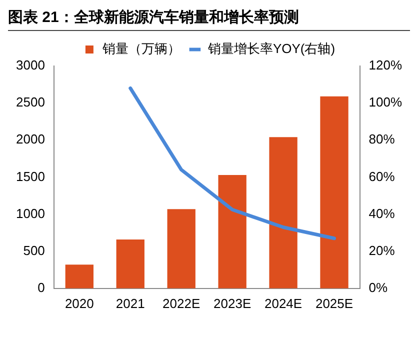 This screenshot has width=418, height=341. I want to click on y-tick-label: 500, so click(34, 250).